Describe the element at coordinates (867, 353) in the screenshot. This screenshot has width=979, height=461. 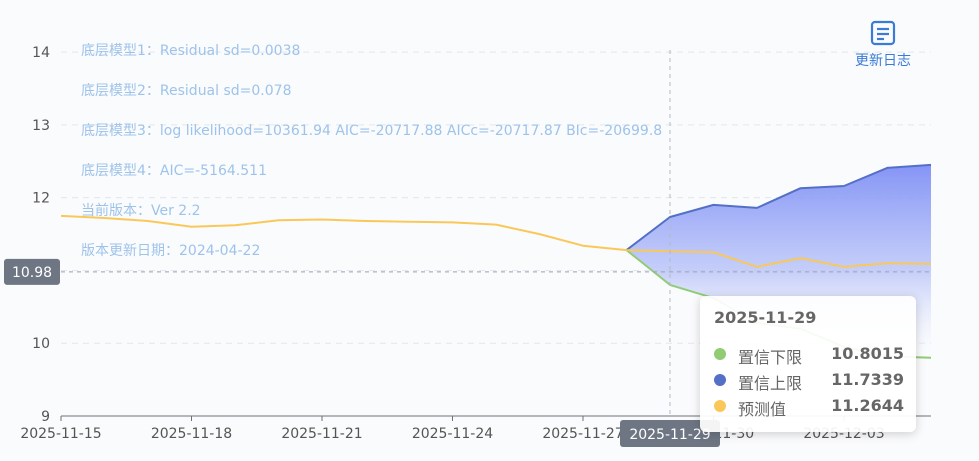
I see `tooltip-row-value: 10.8015` at that location.